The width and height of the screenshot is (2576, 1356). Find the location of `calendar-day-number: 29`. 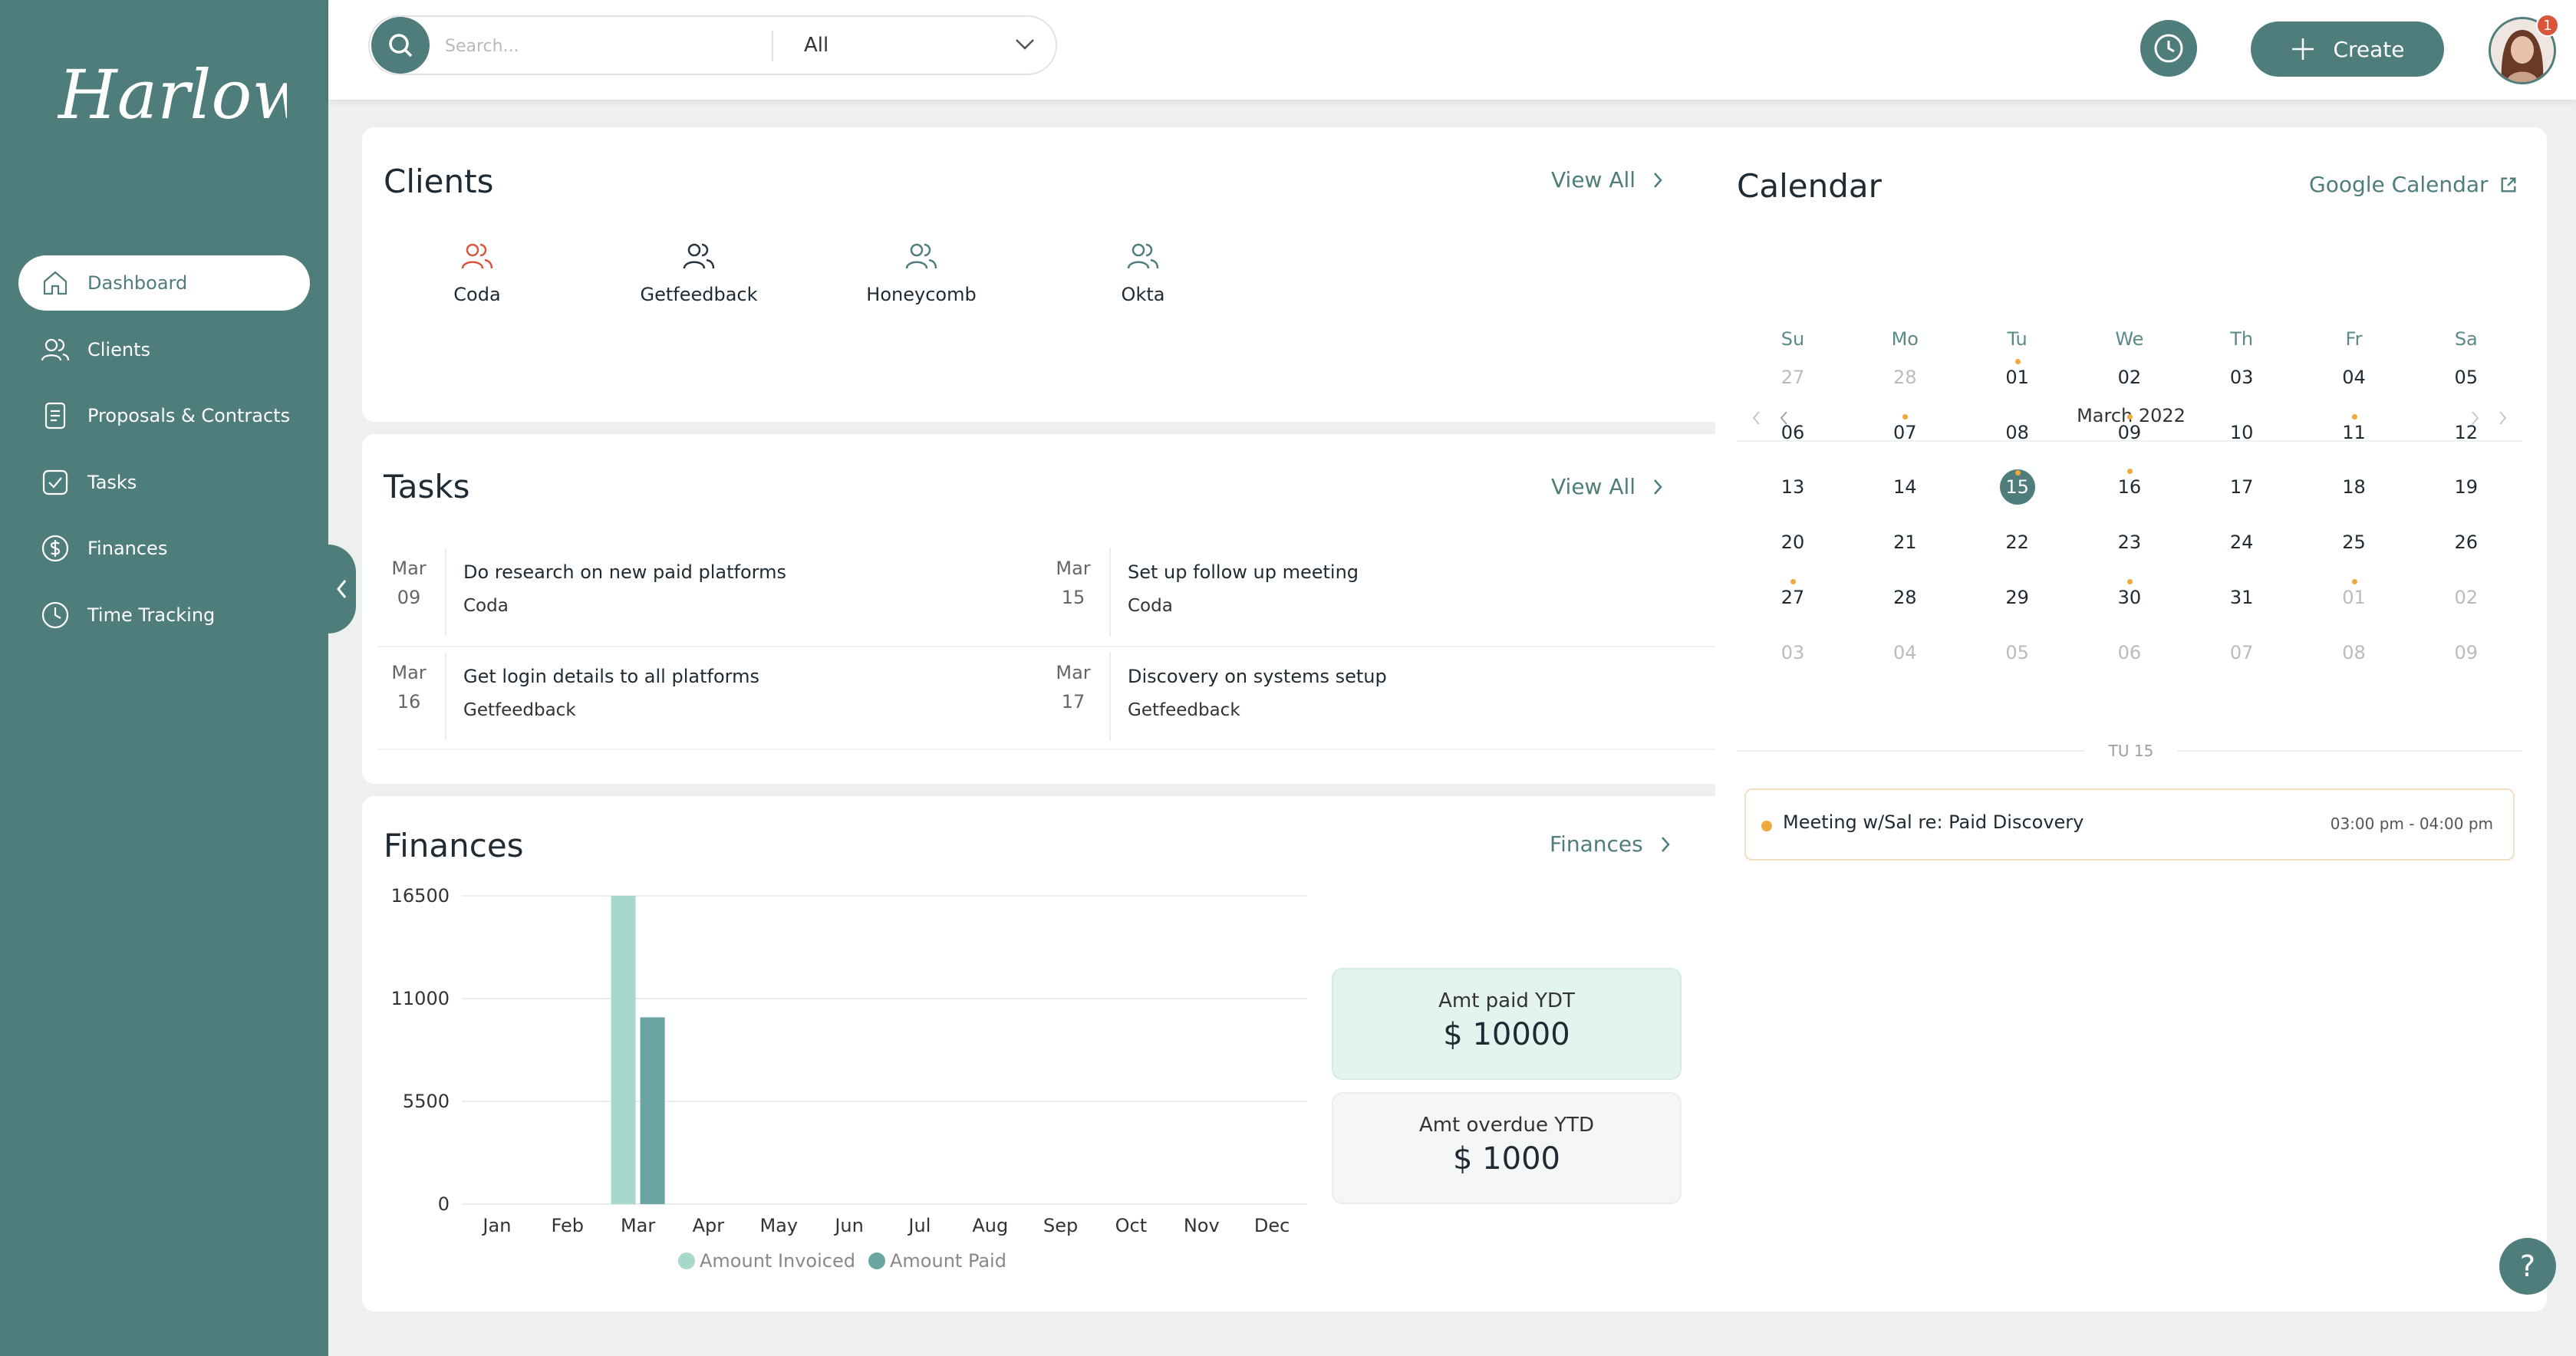

calendar-day-number: 29 is located at coordinates (2017, 597).